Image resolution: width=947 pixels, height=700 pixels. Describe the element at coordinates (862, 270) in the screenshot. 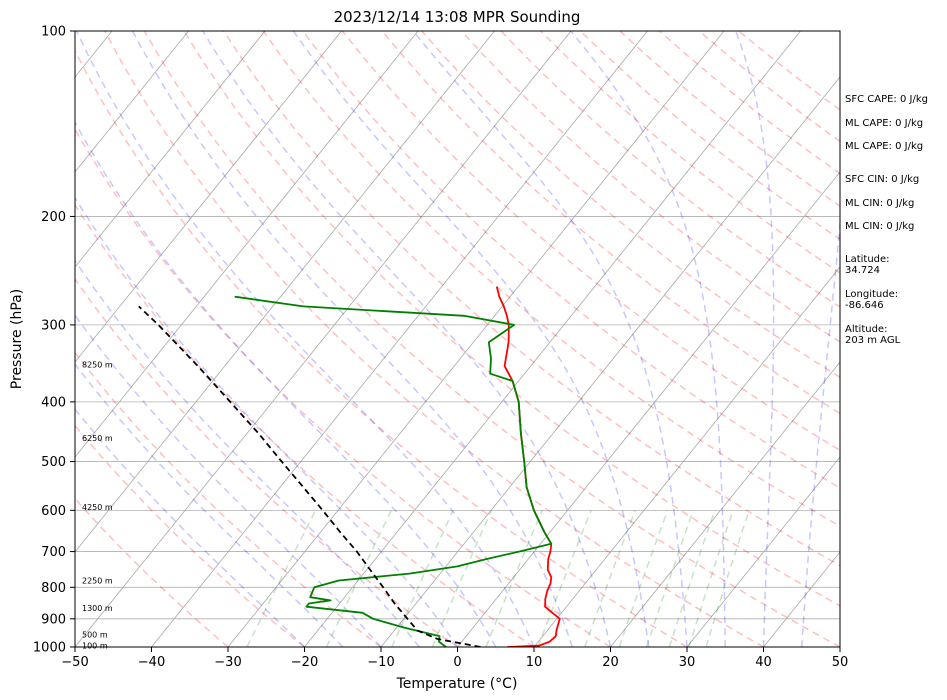

I see `parameter-text: 34.724` at that location.